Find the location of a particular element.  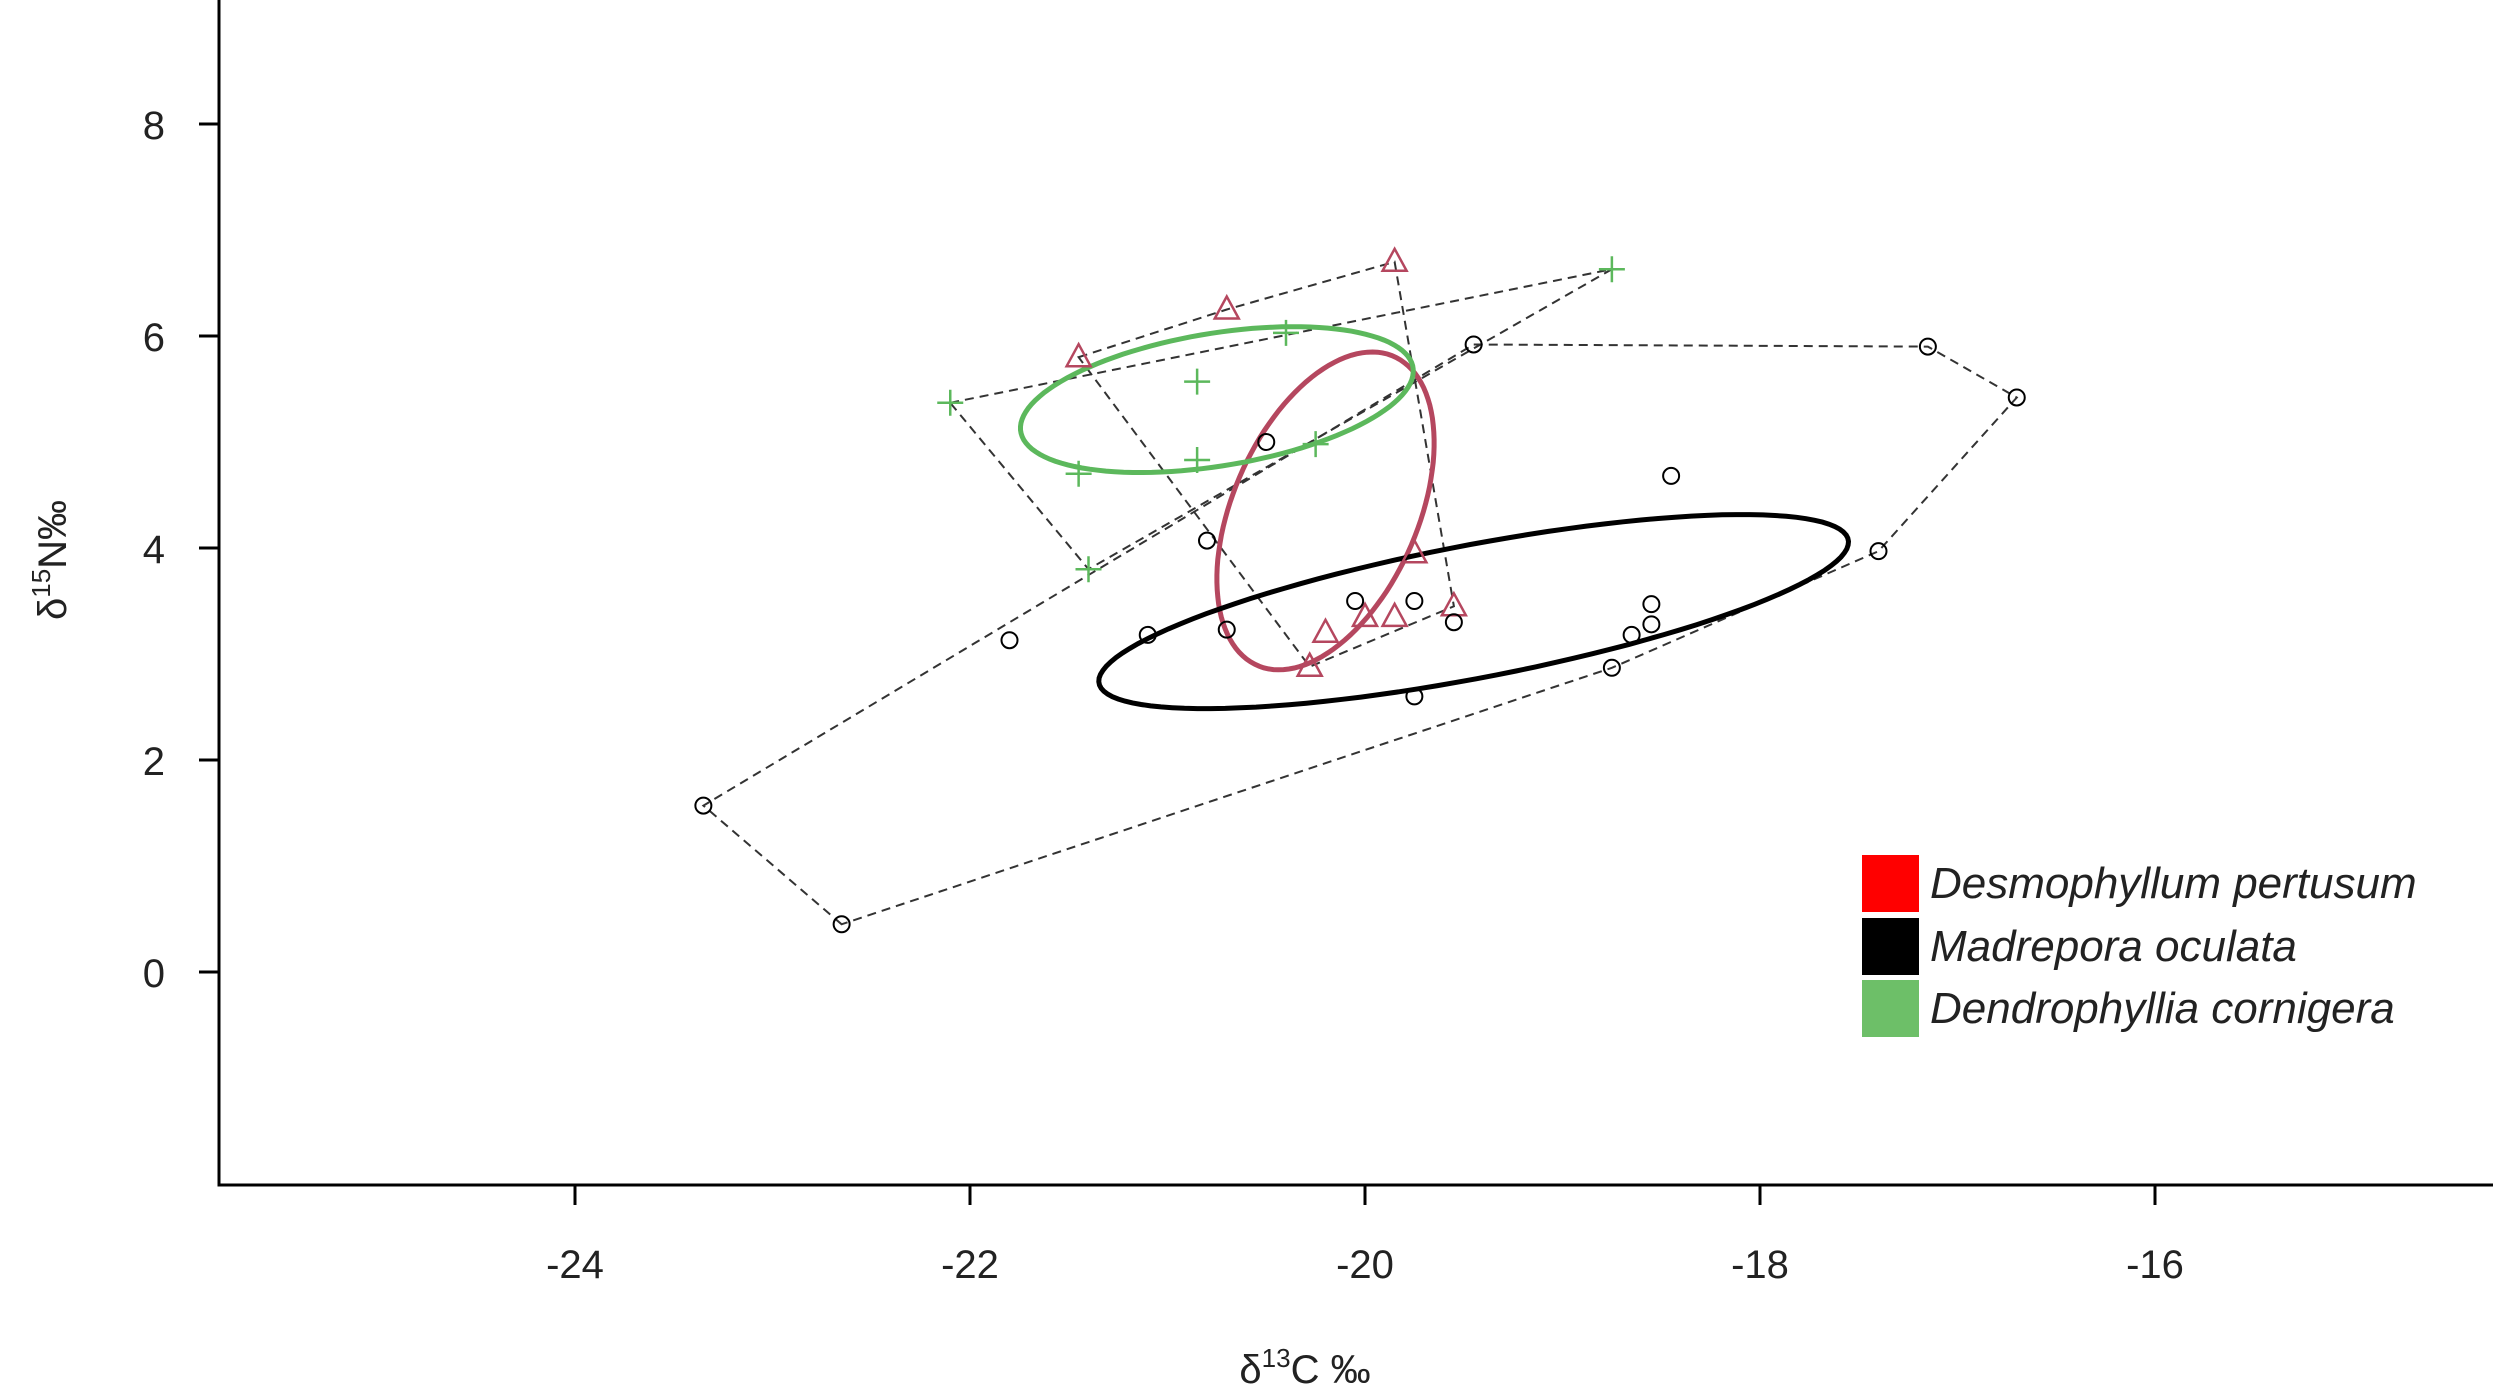

y-axis: 0 2 4 6 8 is located at coordinates (181, 550).